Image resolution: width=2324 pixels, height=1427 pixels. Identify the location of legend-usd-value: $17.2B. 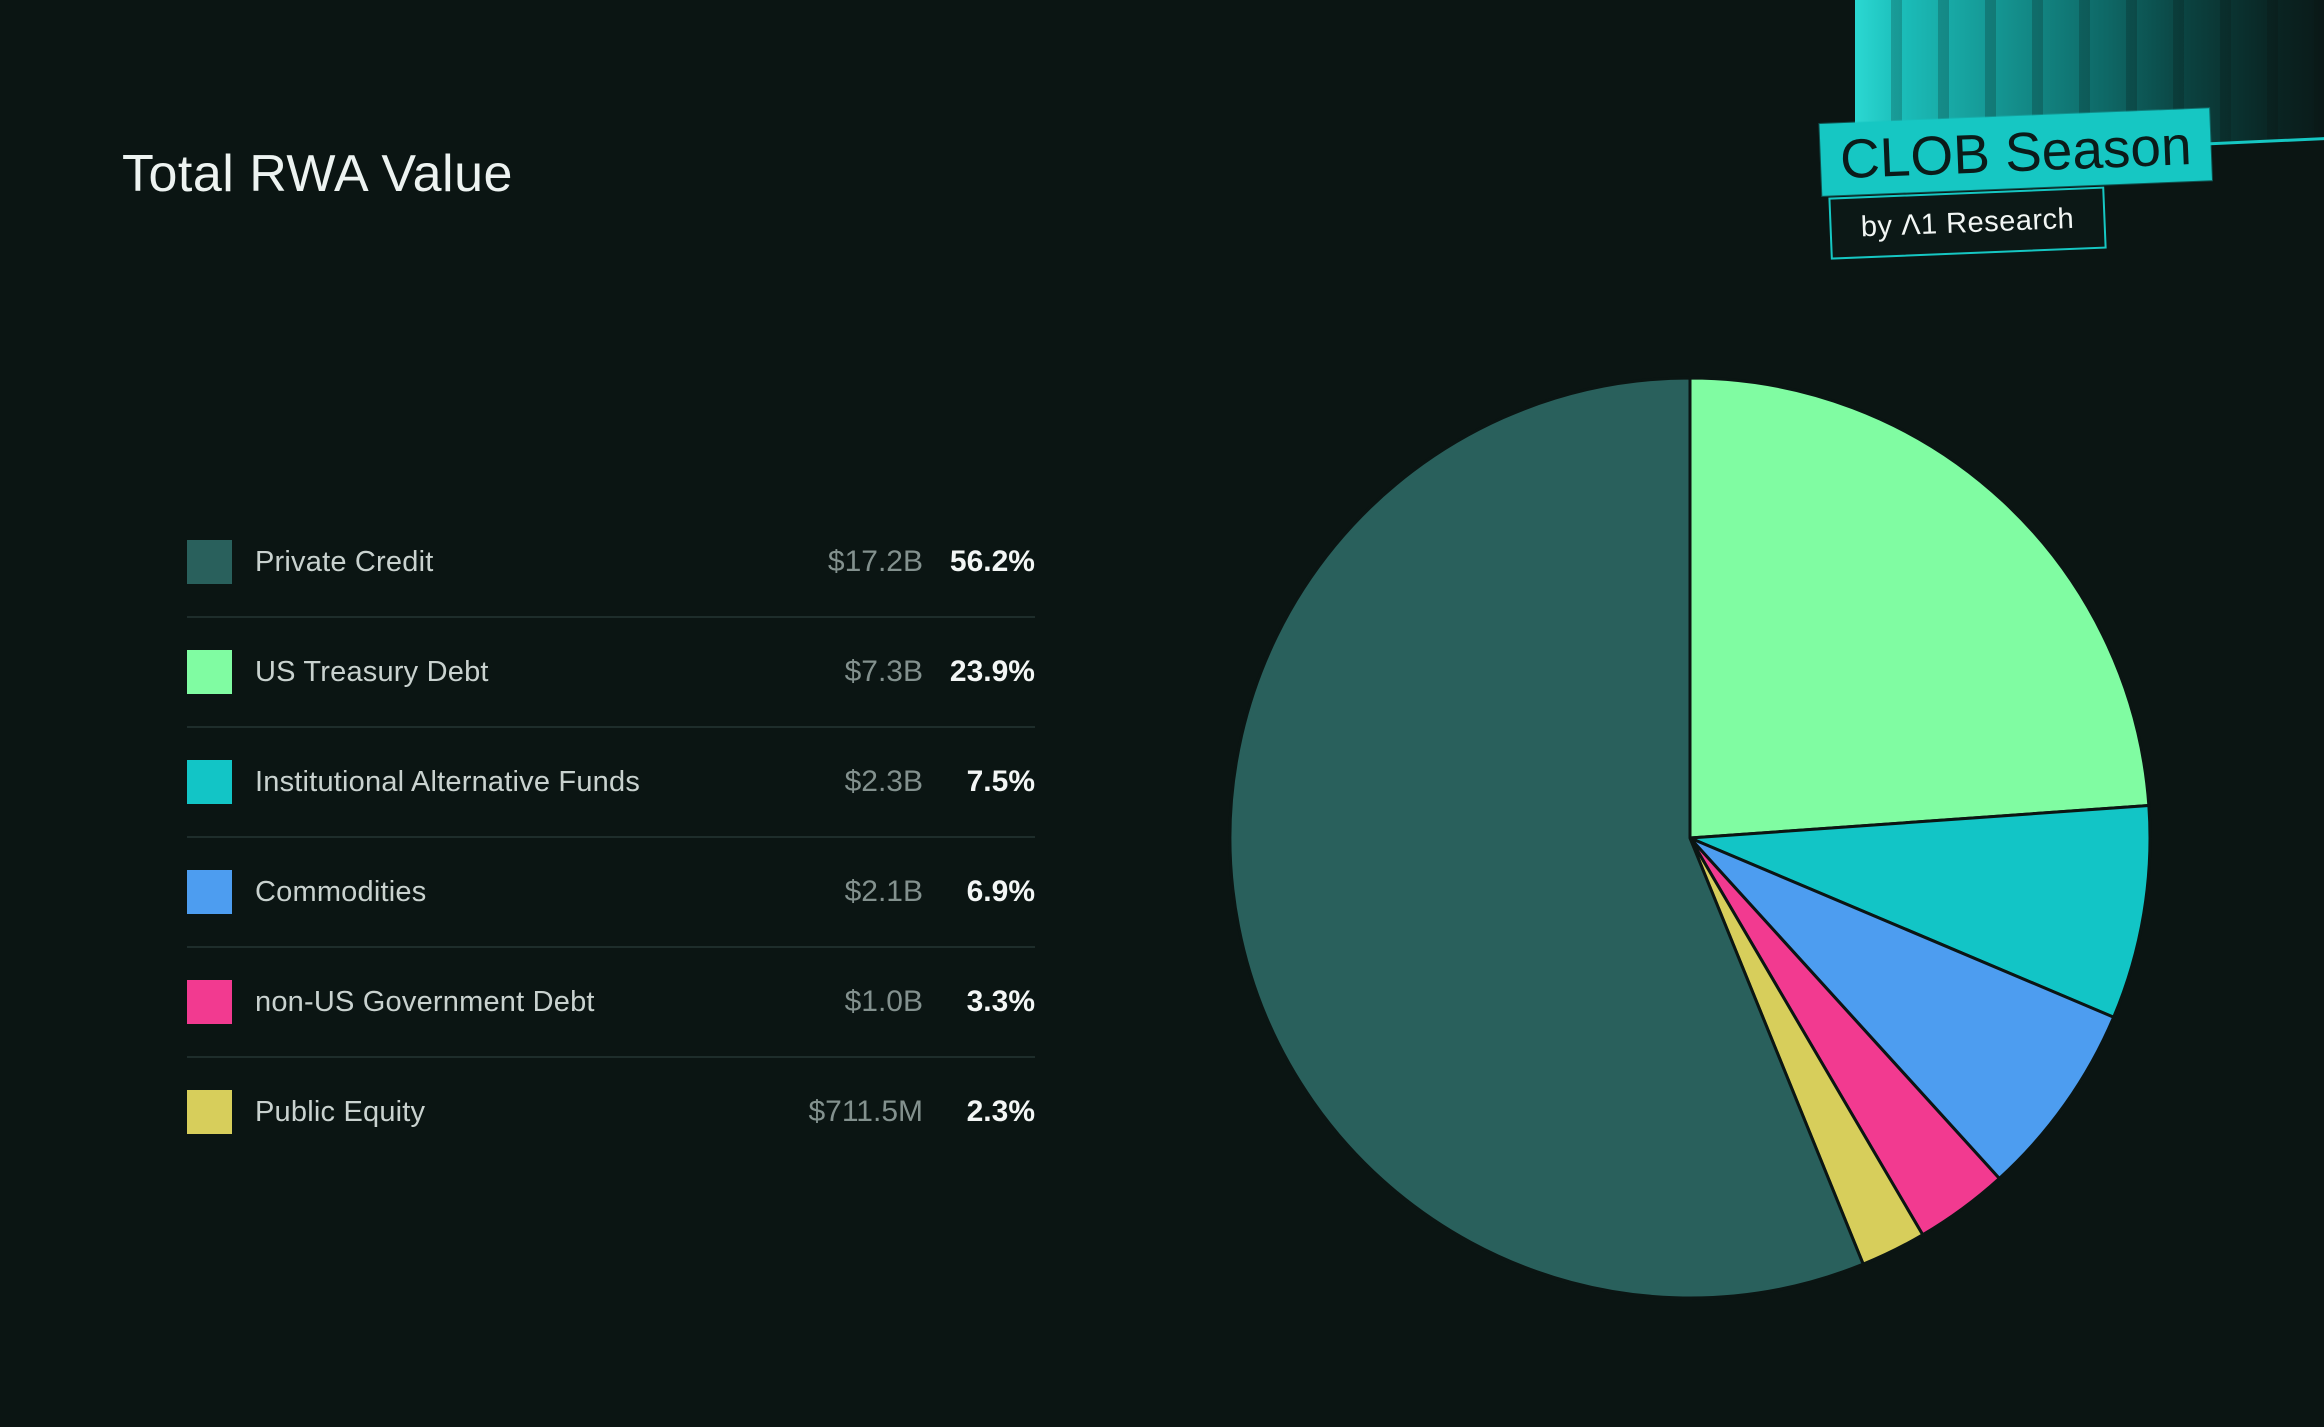
(875, 561).